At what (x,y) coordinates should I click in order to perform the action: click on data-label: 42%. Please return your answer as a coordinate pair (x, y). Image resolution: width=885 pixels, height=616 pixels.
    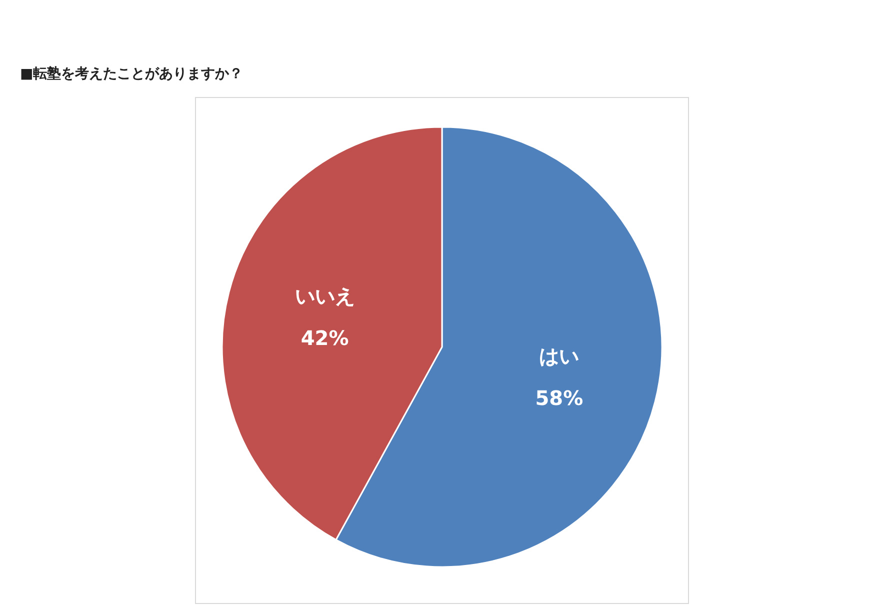
    Looking at the image, I should click on (324, 338).